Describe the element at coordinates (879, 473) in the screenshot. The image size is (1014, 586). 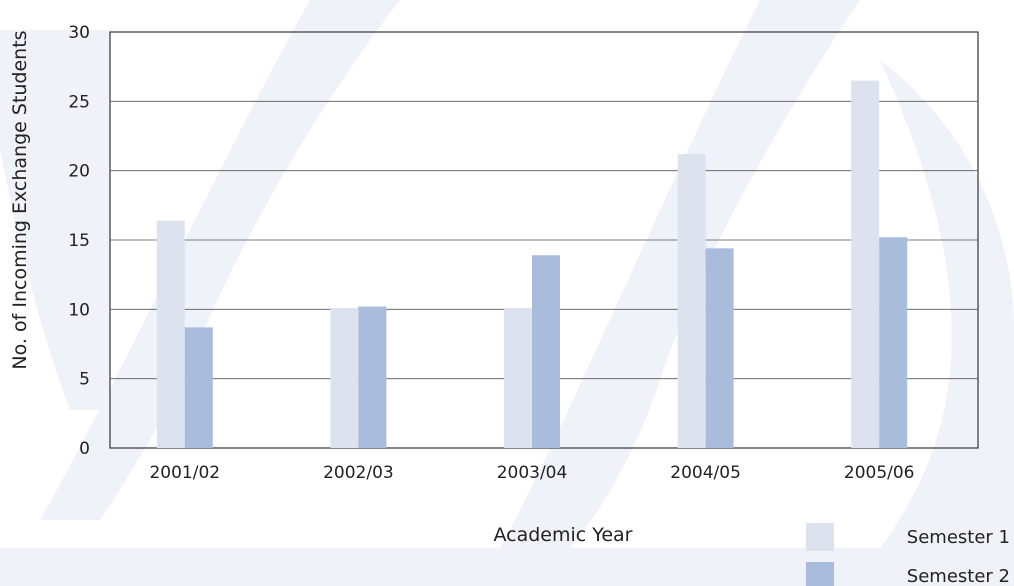
I see `x-tick-label: 2005/06` at that location.